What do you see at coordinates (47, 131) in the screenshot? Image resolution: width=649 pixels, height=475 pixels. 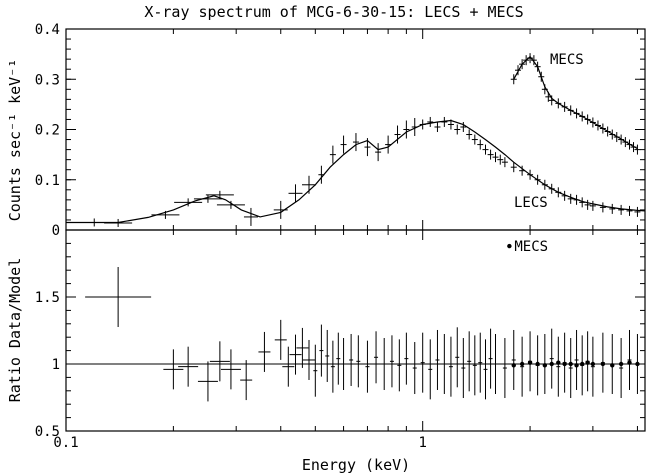 I see `y-tick-label: 0.2` at bounding box center [47, 131].